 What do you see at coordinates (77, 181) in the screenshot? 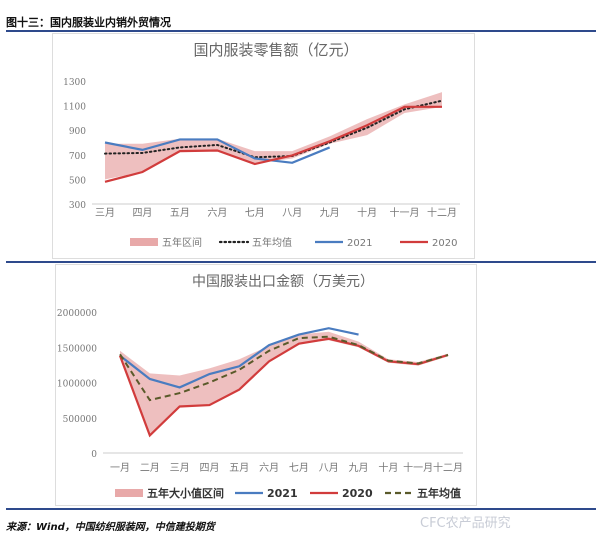
I see `y-tick-label: 500` at bounding box center [77, 181].